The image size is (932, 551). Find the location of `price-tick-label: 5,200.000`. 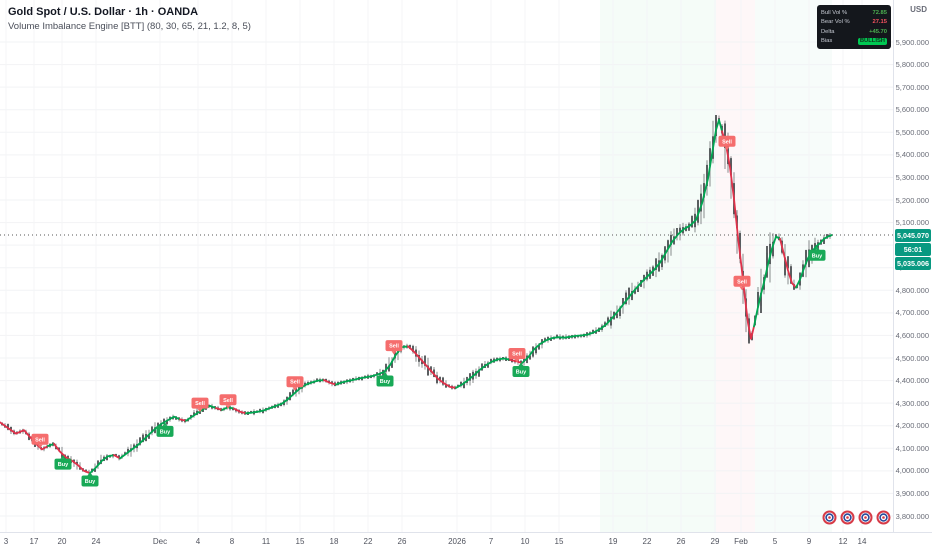

price-tick-label: 5,200.000 is located at coordinates (912, 200).